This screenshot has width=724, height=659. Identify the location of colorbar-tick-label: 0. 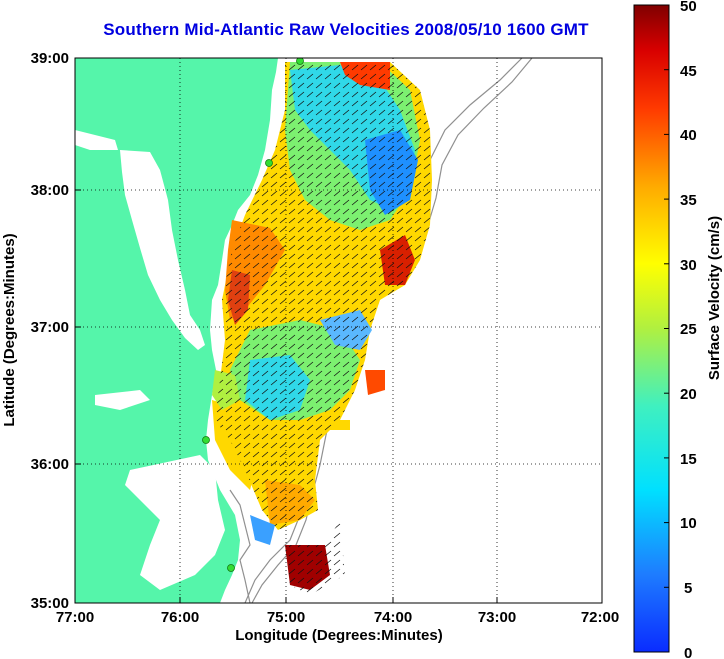
(688, 652).